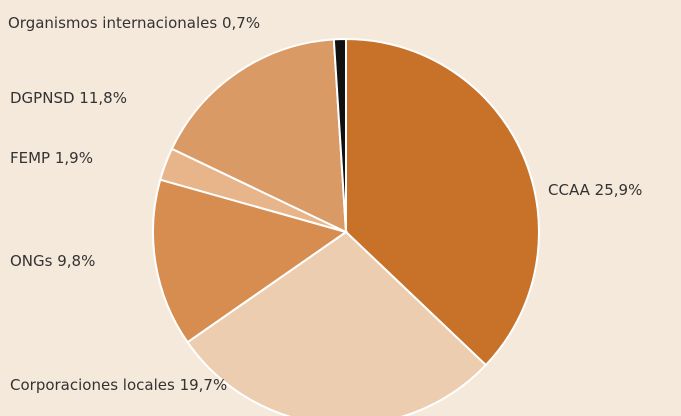 The width and height of the screenshot is (681, 416). Describe the element at coordinates (76, 261) in the screenshot. I see `slice-value: 9,8%` at that location.